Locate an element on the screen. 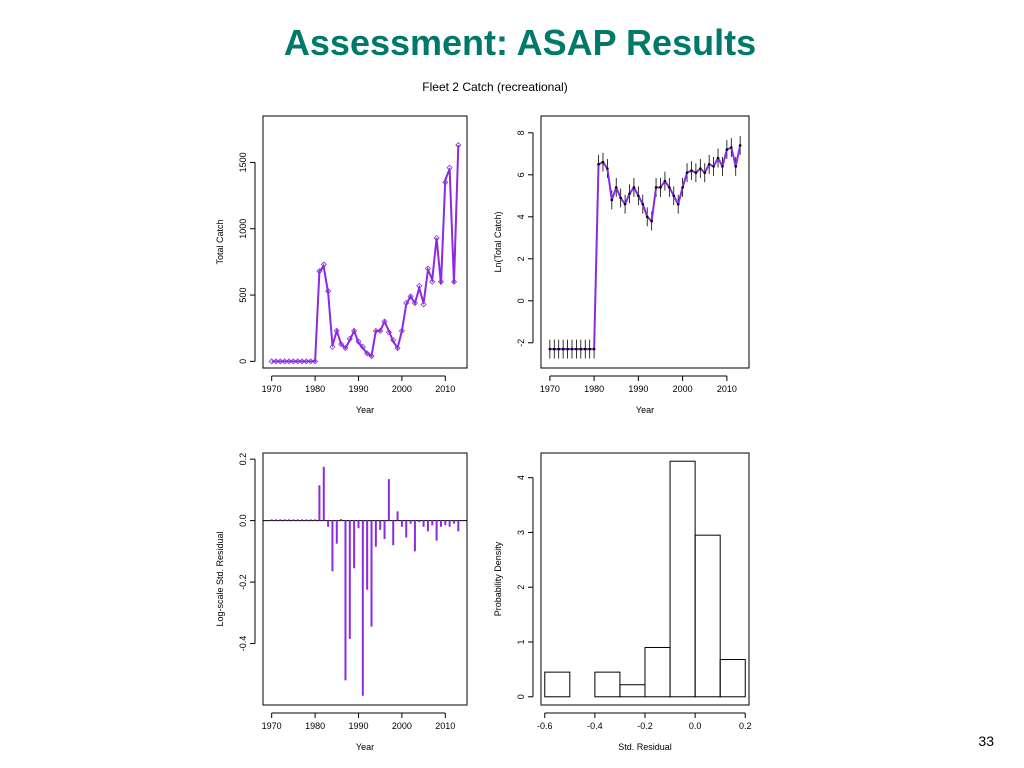 This screenshot has width=1024, height=768. page-number: 33 is located at coordinates (986, 741).